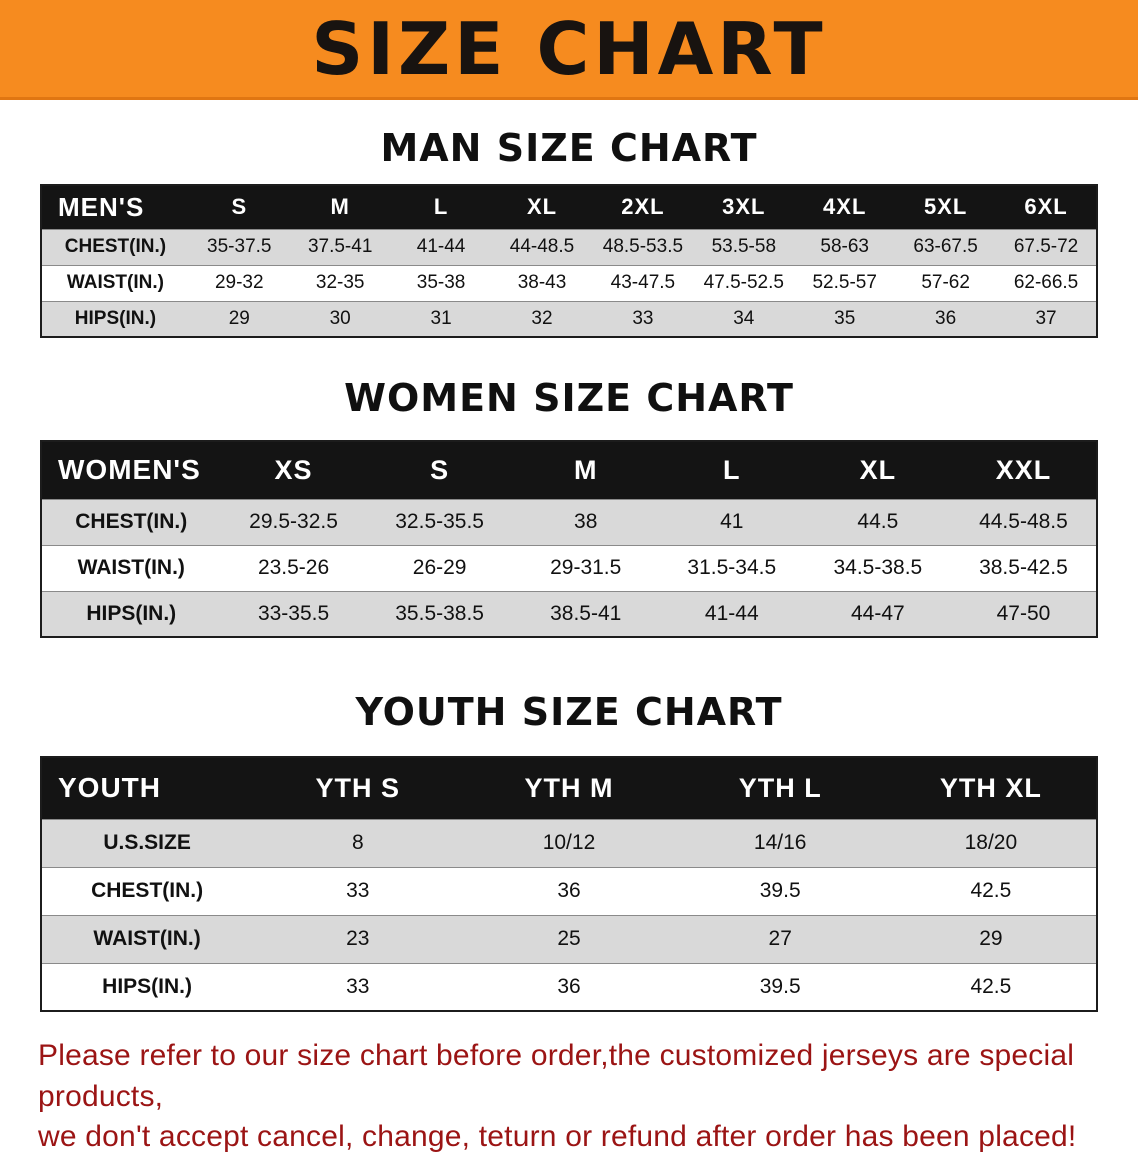  What do you see at coordinates (340, 282) in the screenshot?
I see `size-value: 32-35` at bounding box center [340, 282].